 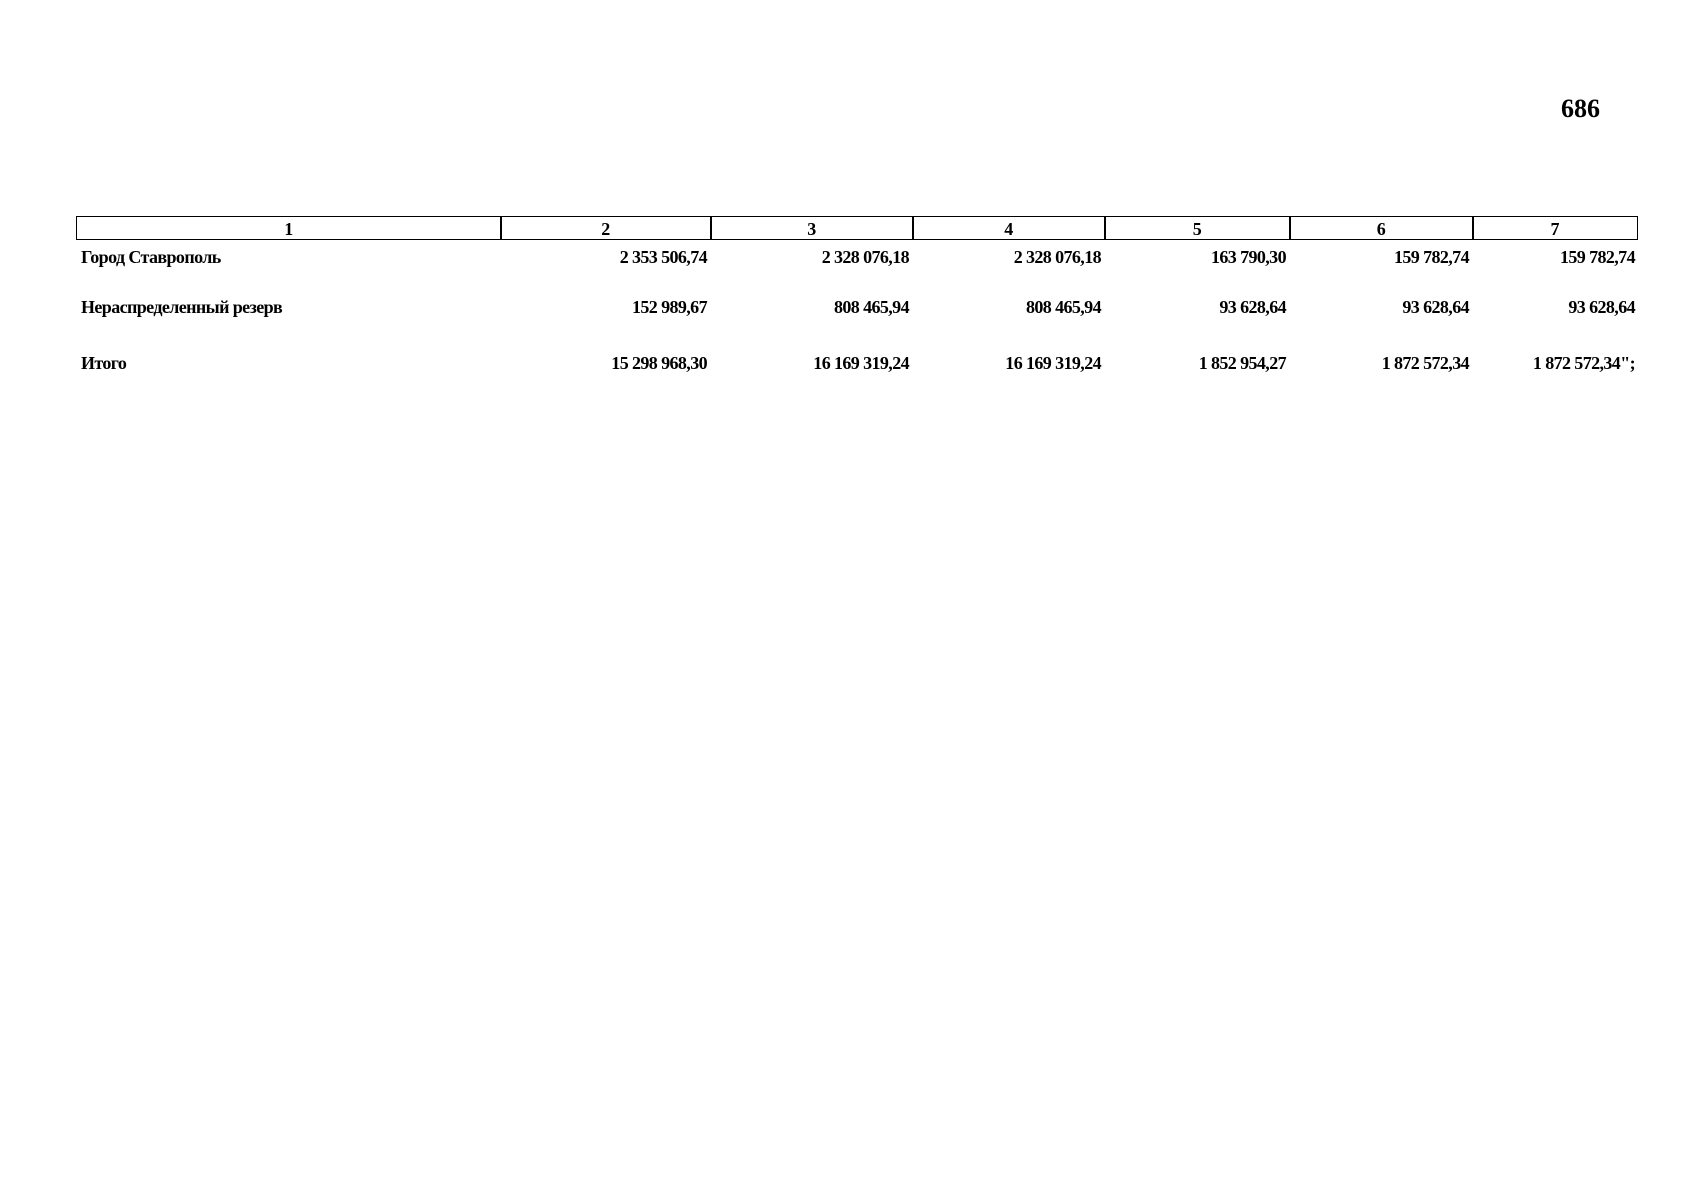 What do you see at coordinates (669, 307) in the screenshot?
I see `value-cell: 152 989,67` at bounding box center [669, 307].